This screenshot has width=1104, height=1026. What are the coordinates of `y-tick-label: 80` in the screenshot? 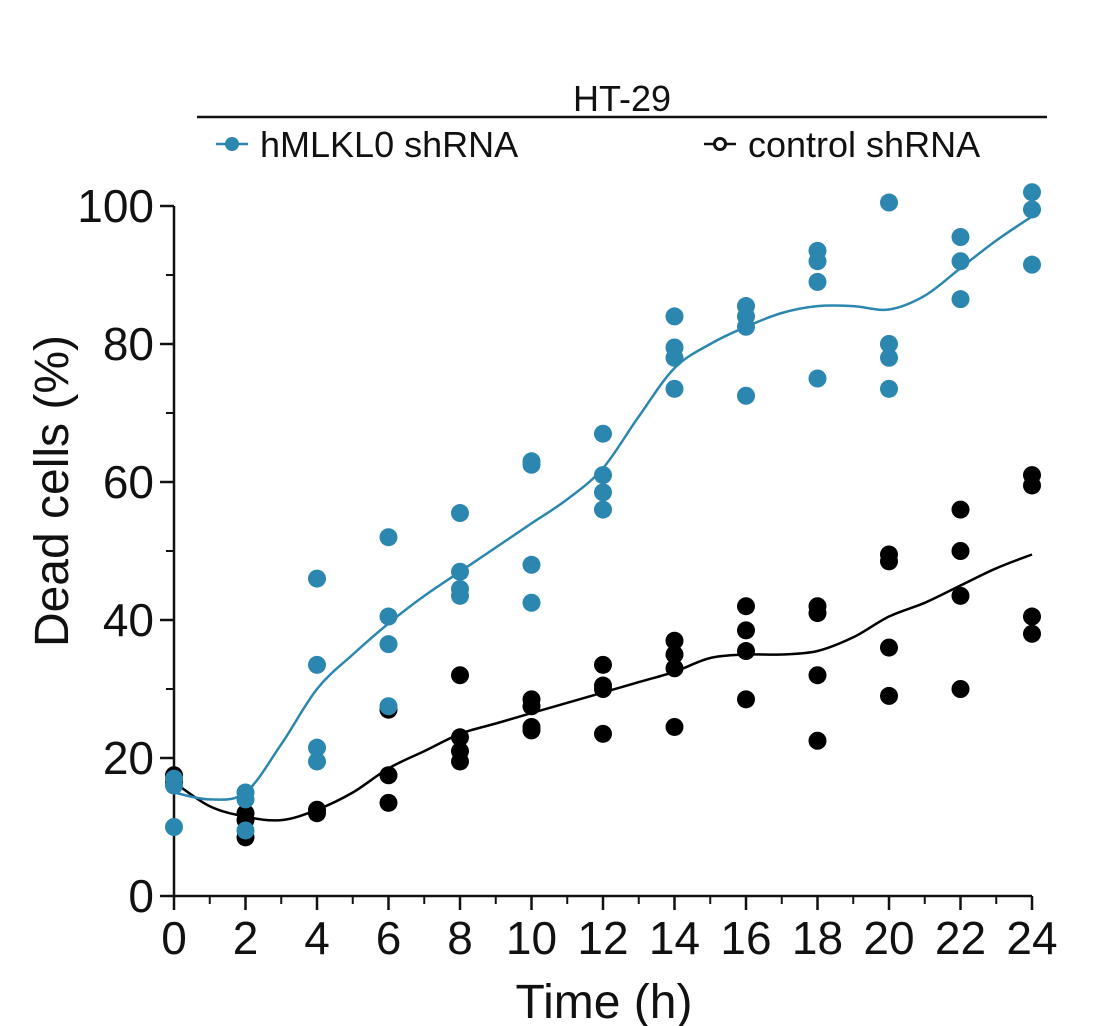 It's located at (128, 344).